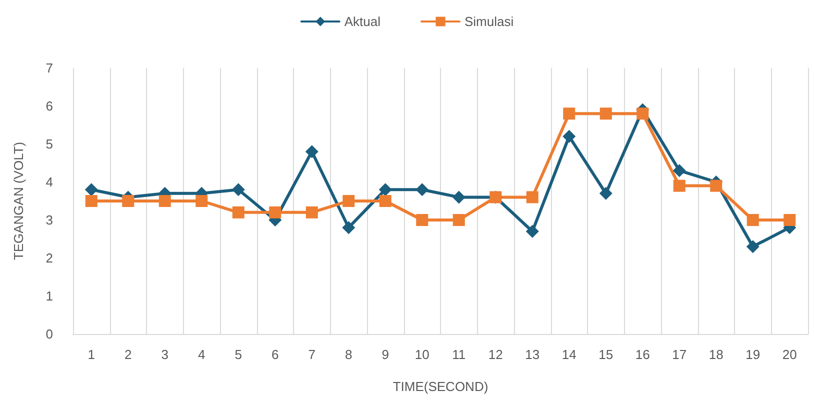 This screenshot has height=403, width=814. Describe the element at coordinates (459, 354) in the screenshot. I see `x-tick-label: 11` at that location.